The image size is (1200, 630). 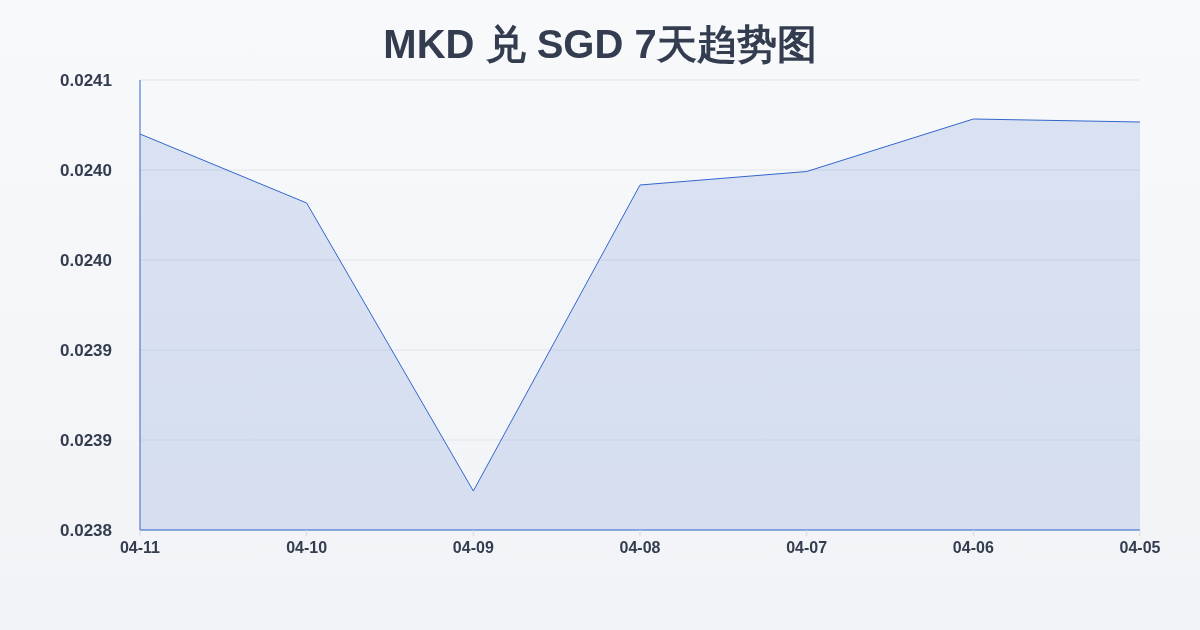 What do you see at coordinates (1140, 548) in the screenshot?
I see `x-tick-label: 04-05` at bounding box center [1140, 548].